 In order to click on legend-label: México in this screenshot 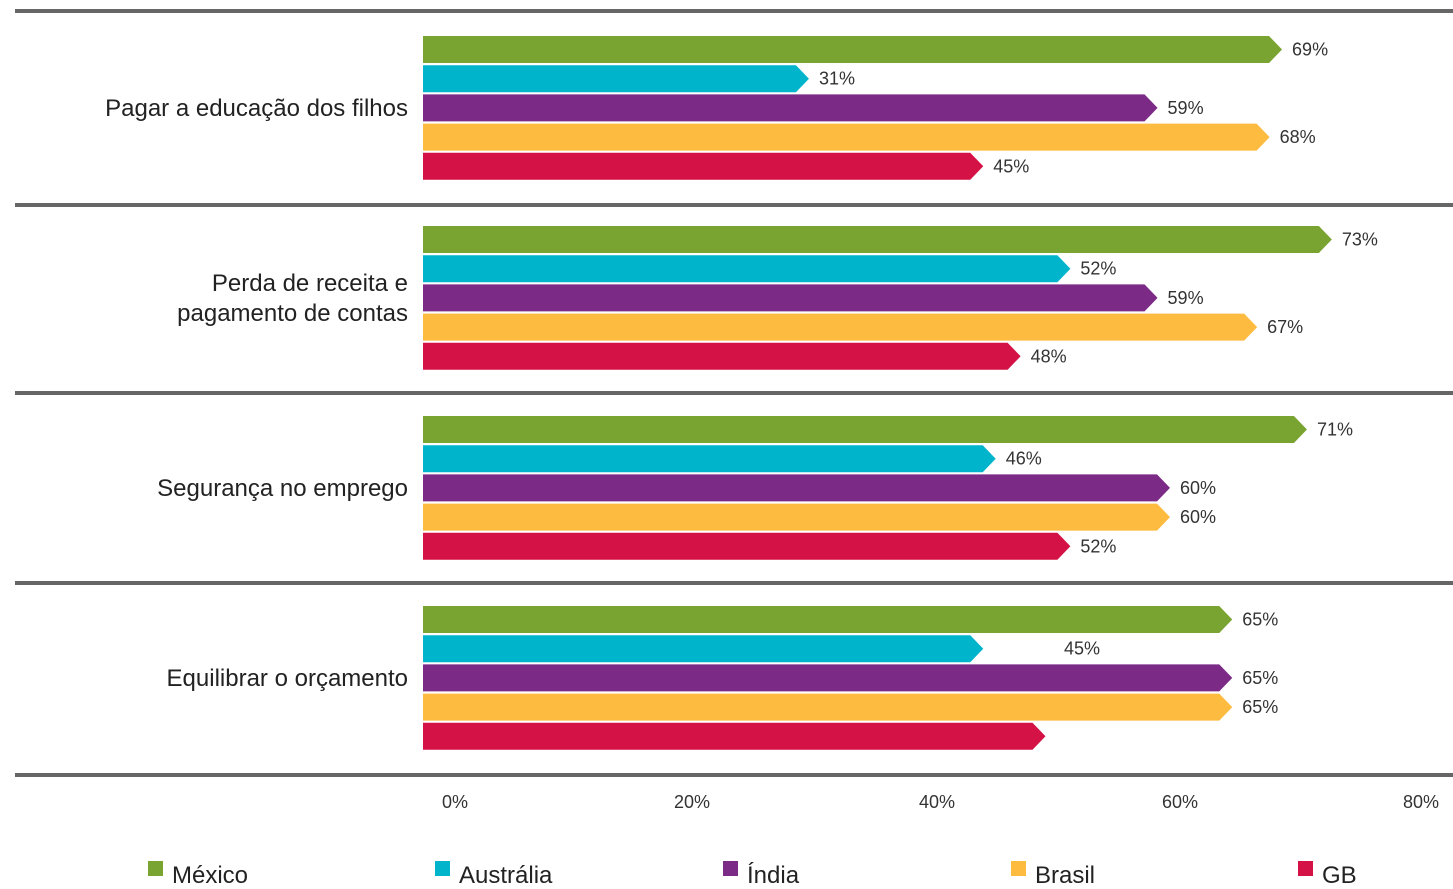, I will do `click(210, 875)`.